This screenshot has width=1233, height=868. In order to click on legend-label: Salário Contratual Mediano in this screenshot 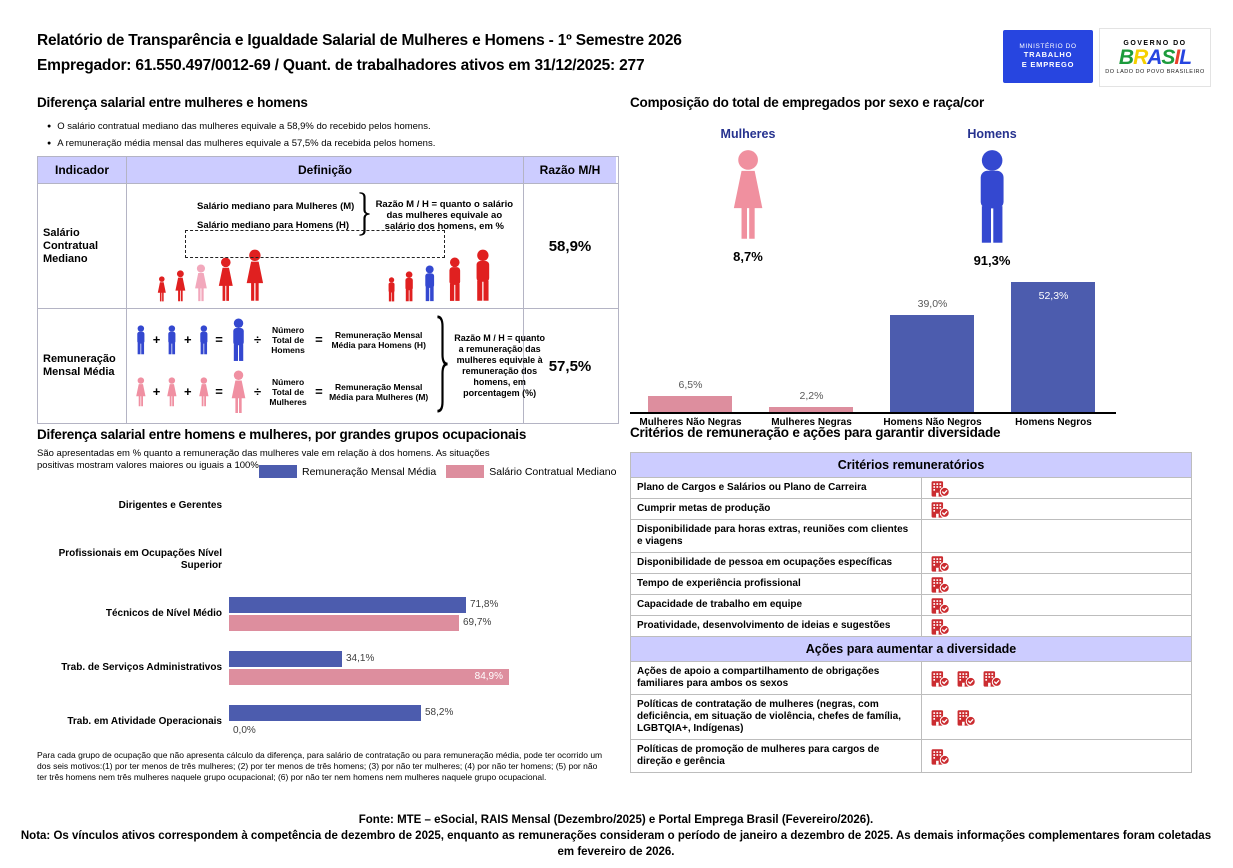, I will do `click(553, 471)`.